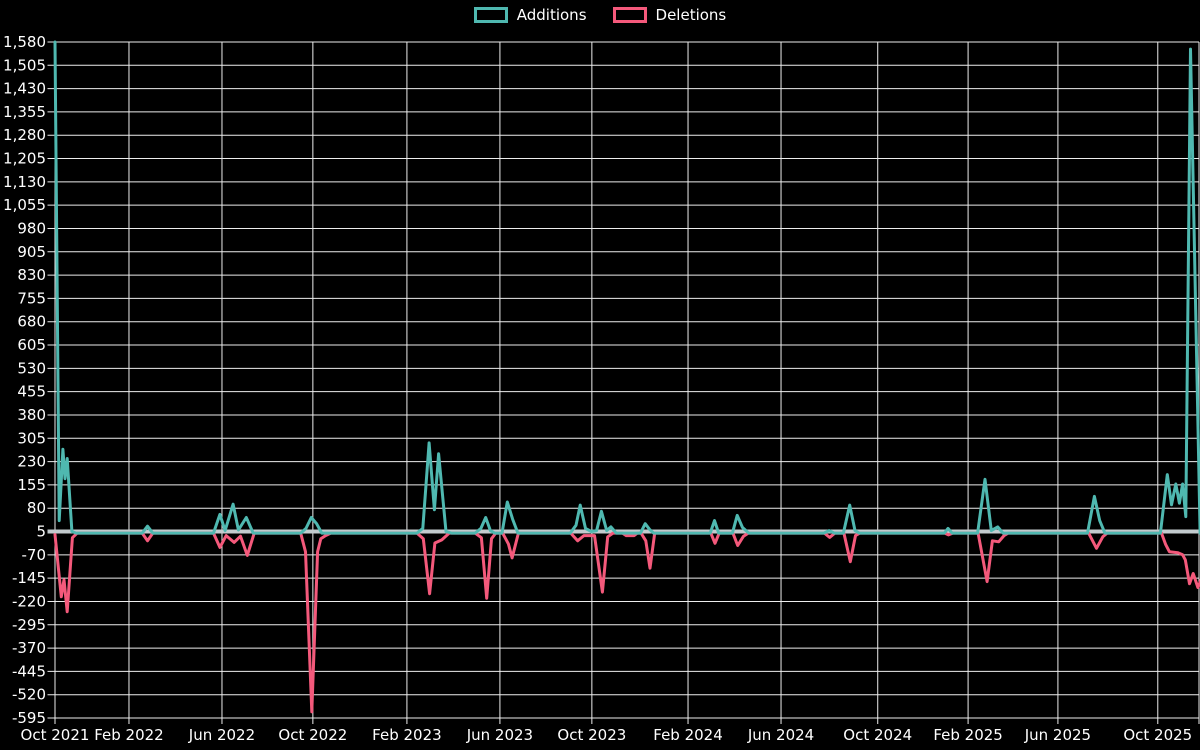 This screenshot has width=1200, height=750. Describe the element at coordinates (221, 735) in the screenshot. I see `x-tick-label: Jun 2022` at that location.